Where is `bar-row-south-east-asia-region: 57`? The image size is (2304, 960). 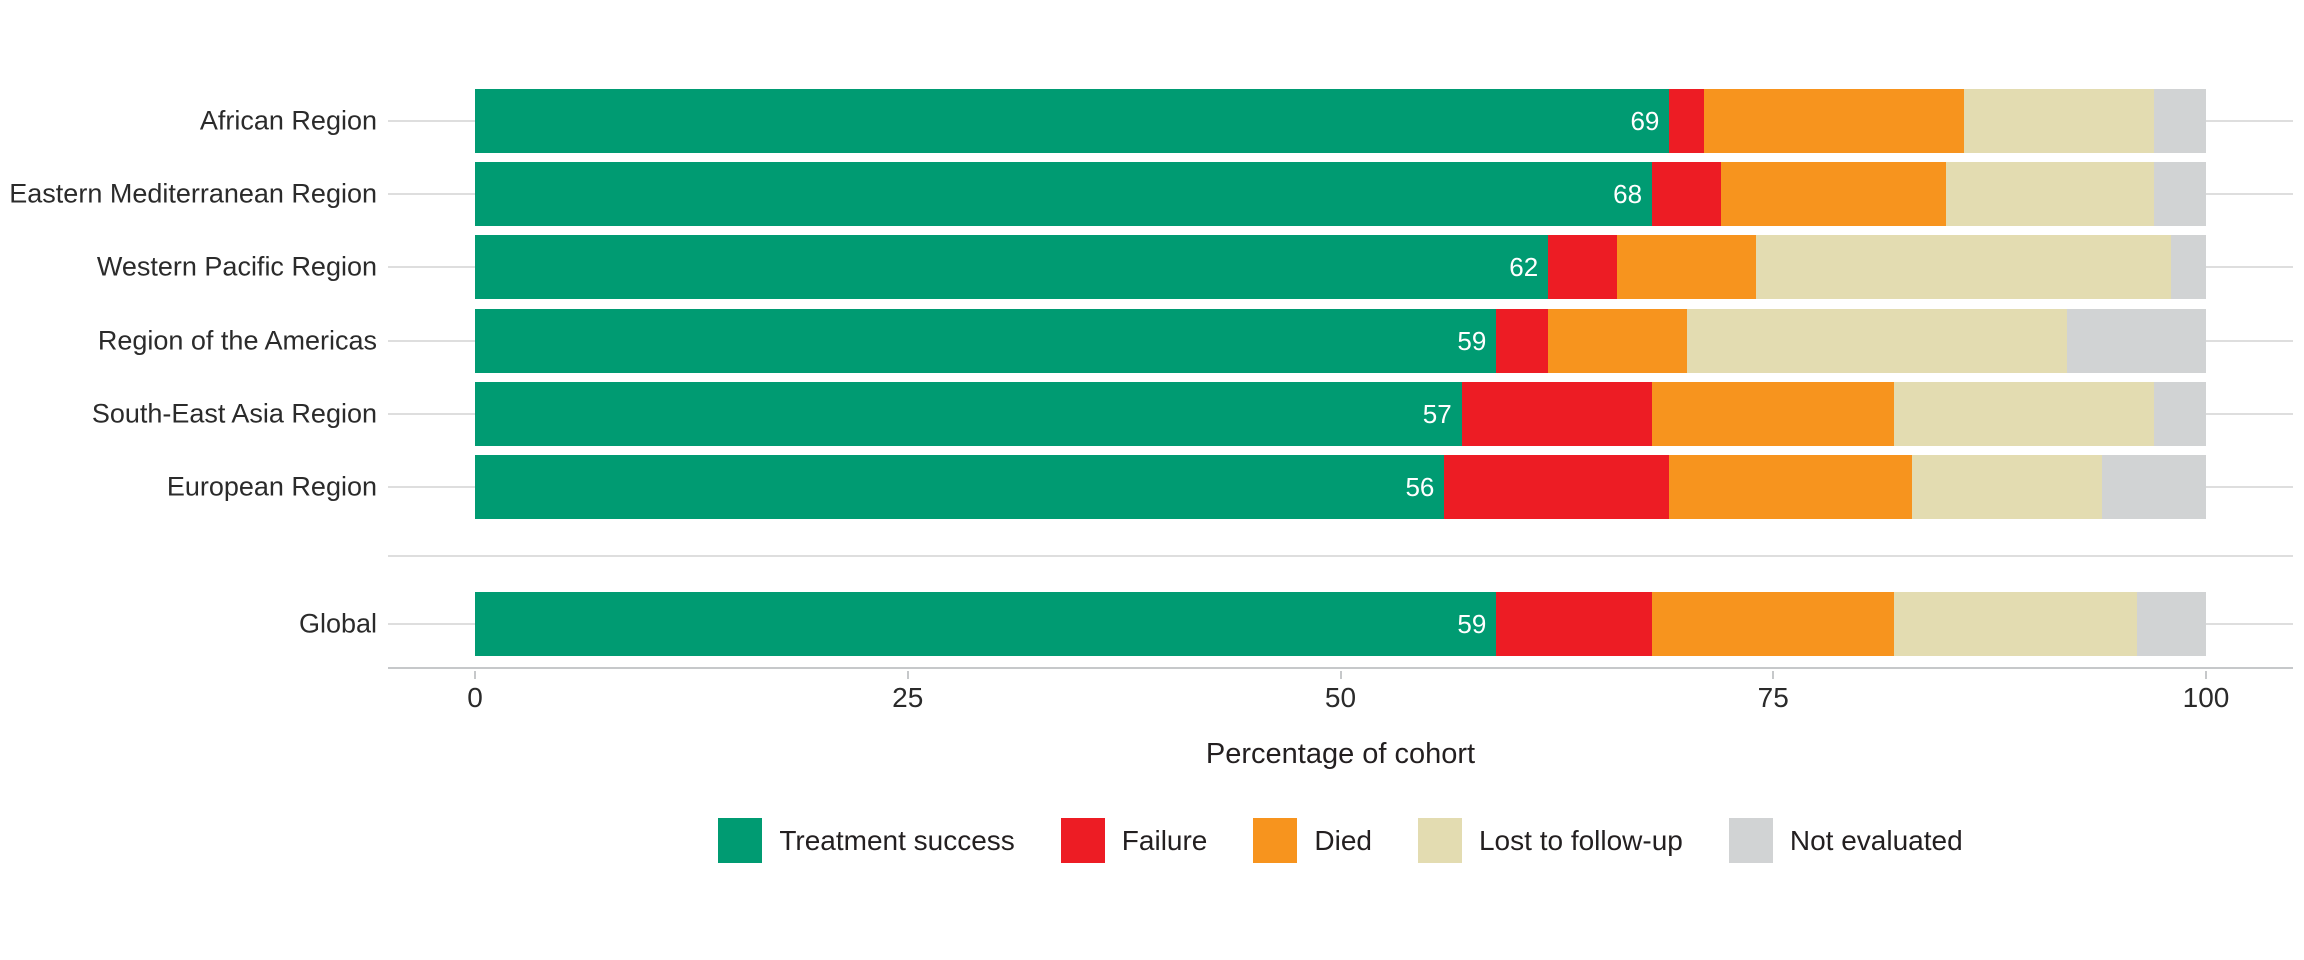 bar-row-south-east-asia-region: 57 is located at coordinates (1340, 414).